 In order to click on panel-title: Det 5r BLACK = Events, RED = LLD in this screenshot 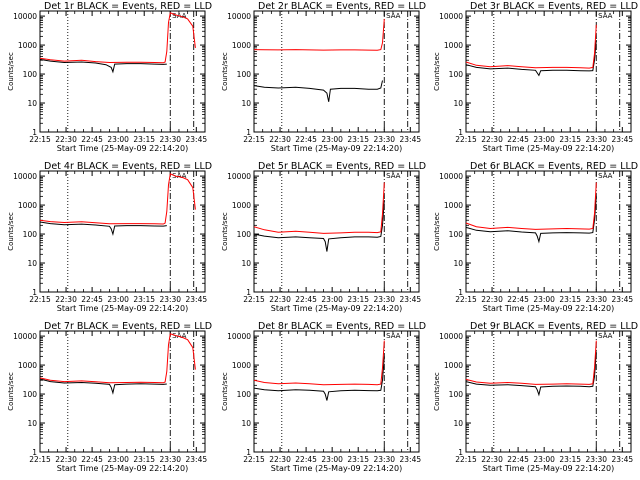, I will do `click(342, 166)`.